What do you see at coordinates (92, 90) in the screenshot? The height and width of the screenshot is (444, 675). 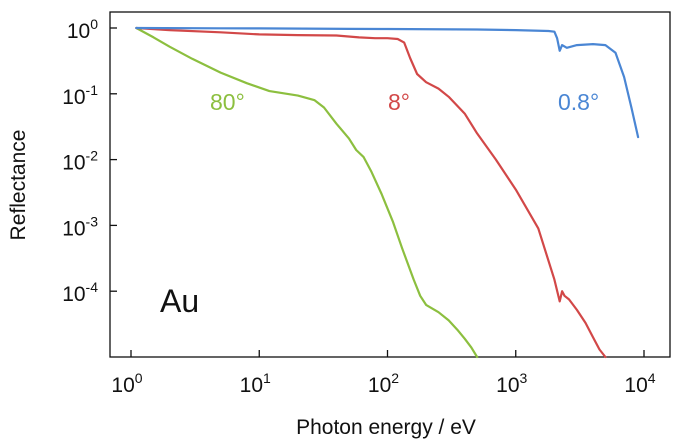 I see `y-tick-exponent: -1` at bounding box center [92, 90].